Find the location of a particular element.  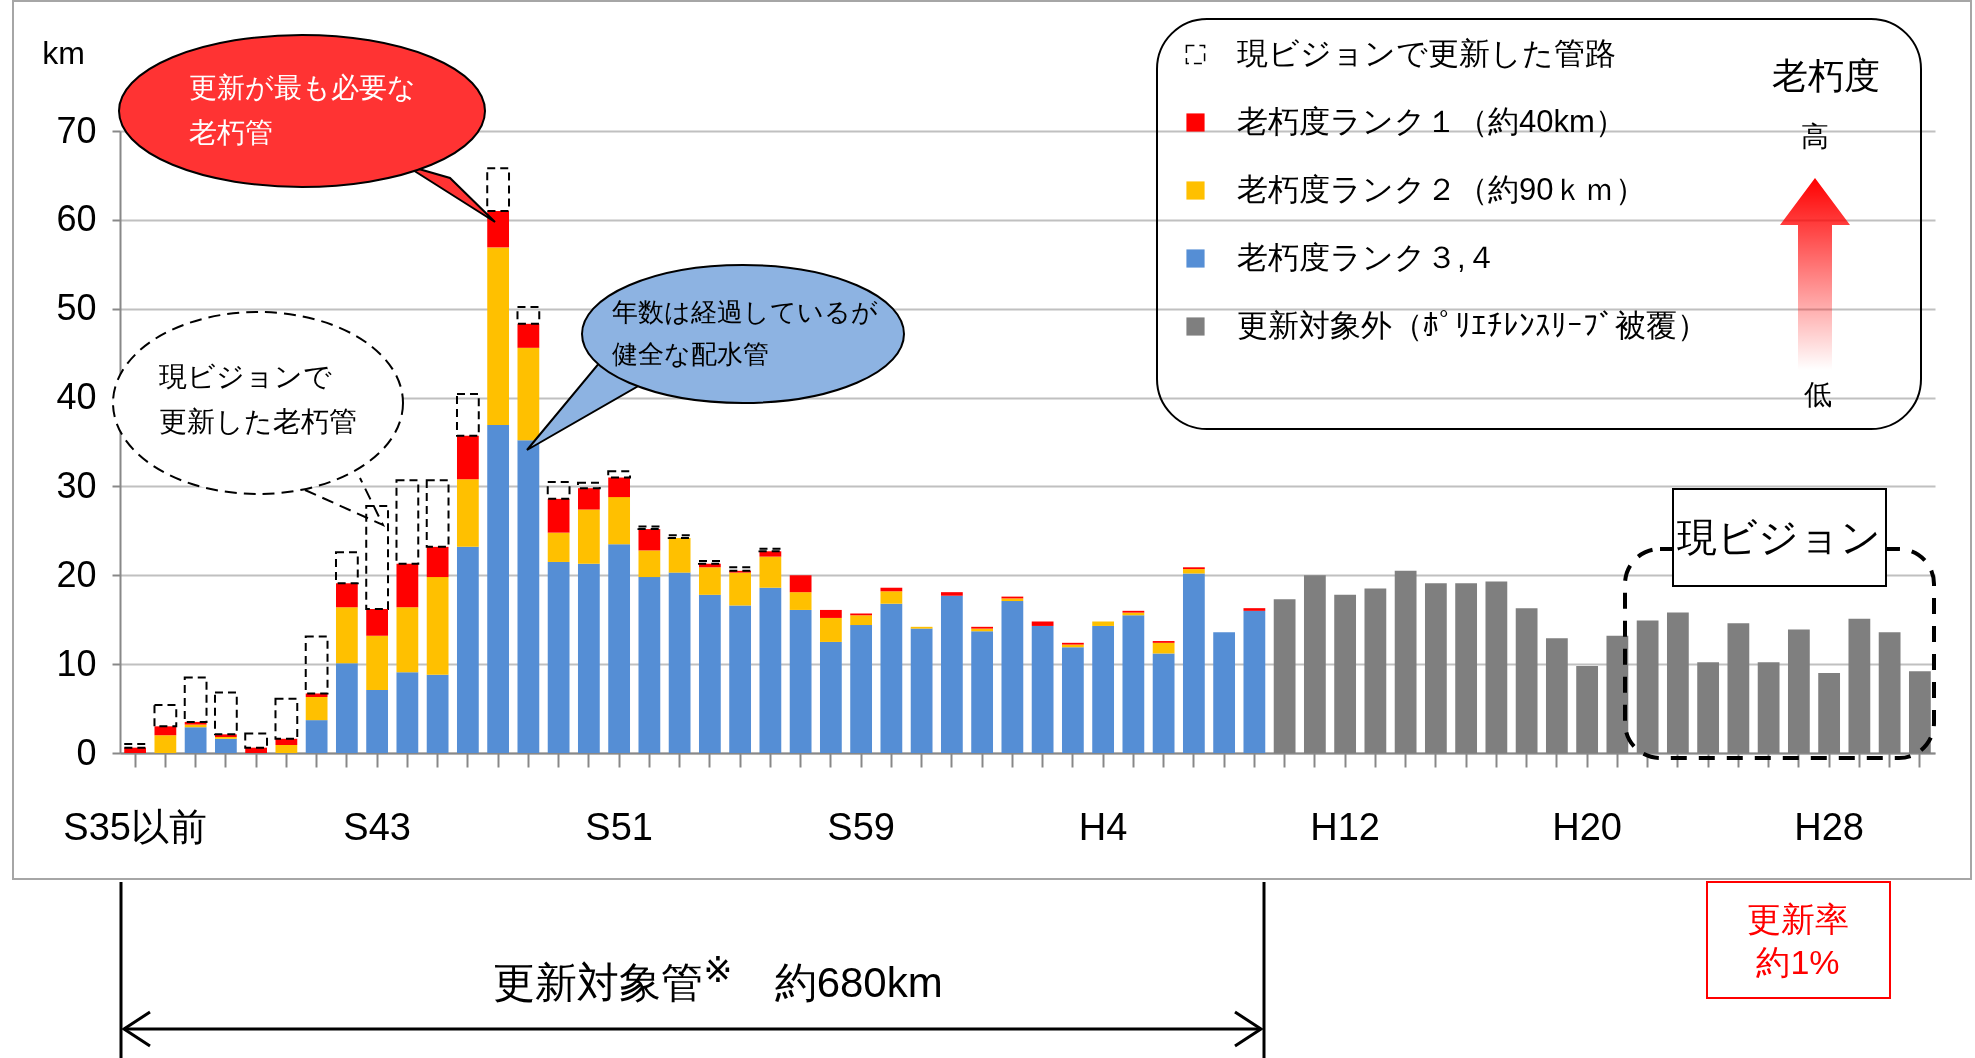

annotation: 現ビジョンで更新した老朽管 is located at coordinates (258, 399).